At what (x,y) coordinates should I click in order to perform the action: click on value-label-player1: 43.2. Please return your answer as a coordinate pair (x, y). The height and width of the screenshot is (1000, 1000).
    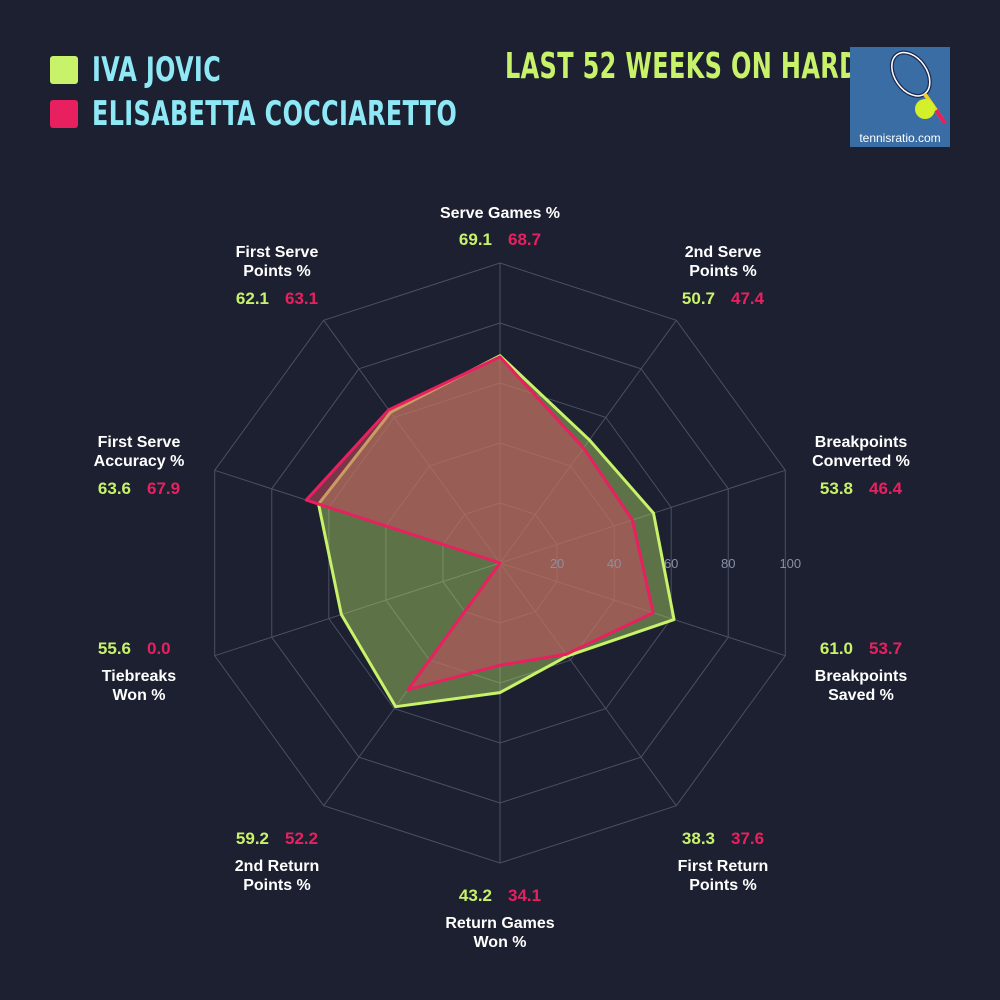
    Looking at the image, I should click on (475, 895).